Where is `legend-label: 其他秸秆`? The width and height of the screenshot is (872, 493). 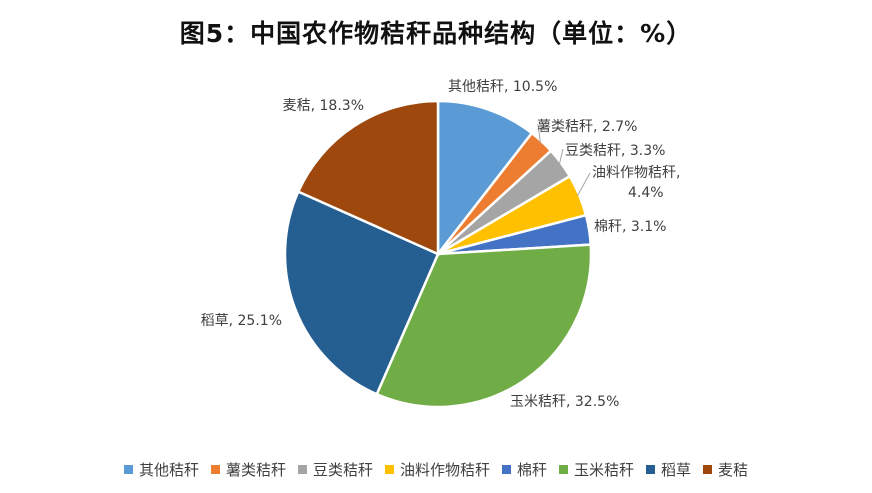 legend-label: 其他秸秆 is located at coordinates (168, 470).